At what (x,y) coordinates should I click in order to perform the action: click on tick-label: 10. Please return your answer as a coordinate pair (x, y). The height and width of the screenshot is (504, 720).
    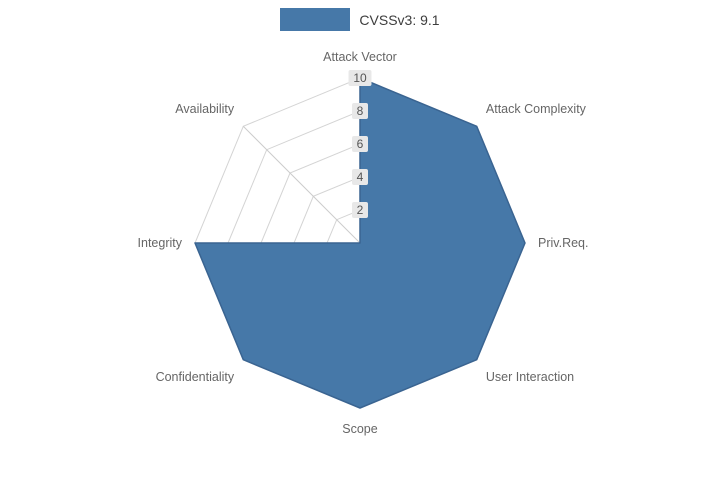
    Looking at the image, I should click on (360, 78).